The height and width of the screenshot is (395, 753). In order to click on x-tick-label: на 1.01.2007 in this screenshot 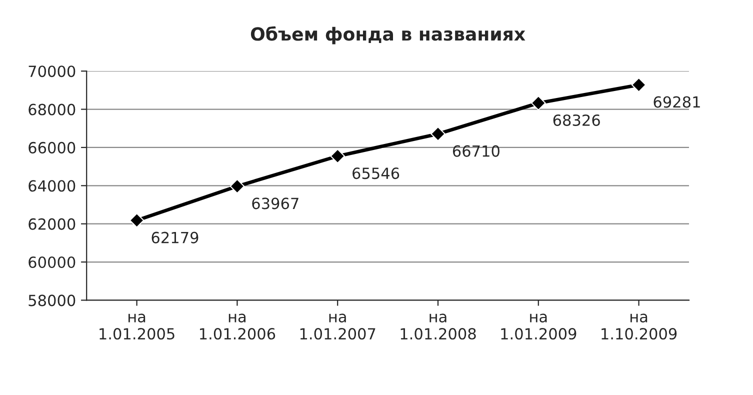, I will do `click(338, 327)`.